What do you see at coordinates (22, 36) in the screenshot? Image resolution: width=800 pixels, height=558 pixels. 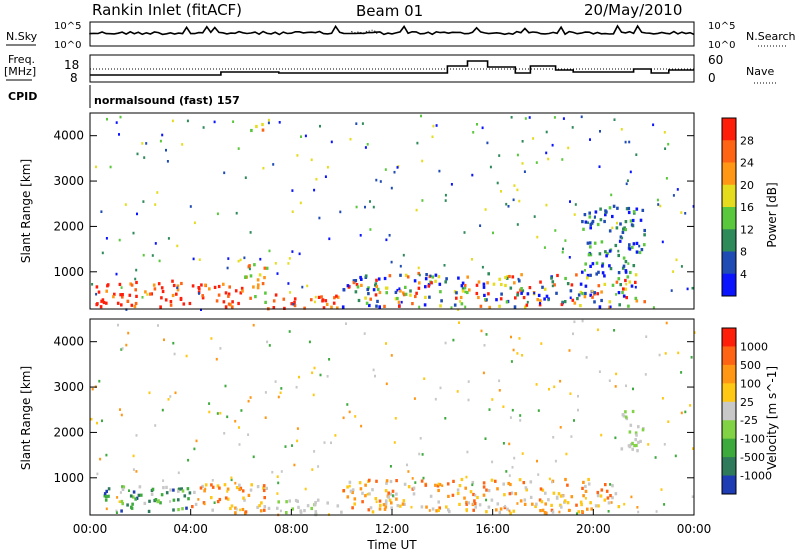 I see `nsky-label: N.Sky` at bounding box center [22, 36].